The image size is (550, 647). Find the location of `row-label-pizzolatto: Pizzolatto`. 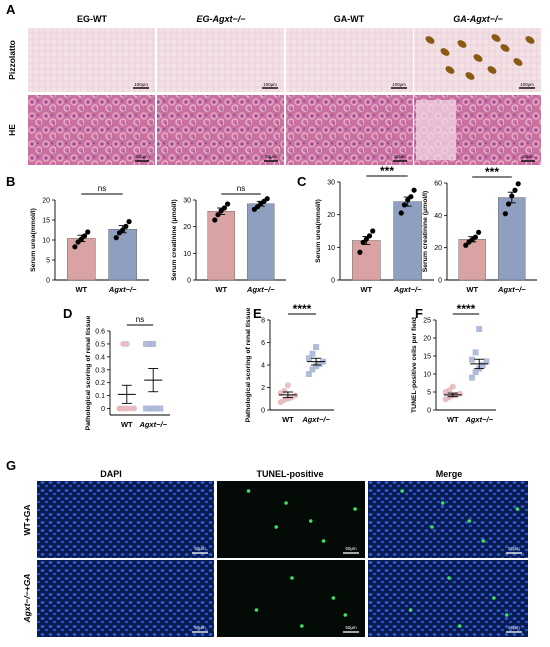

row-label-pizzolatto: Pizzolatto is located at coordinates (12, 60).